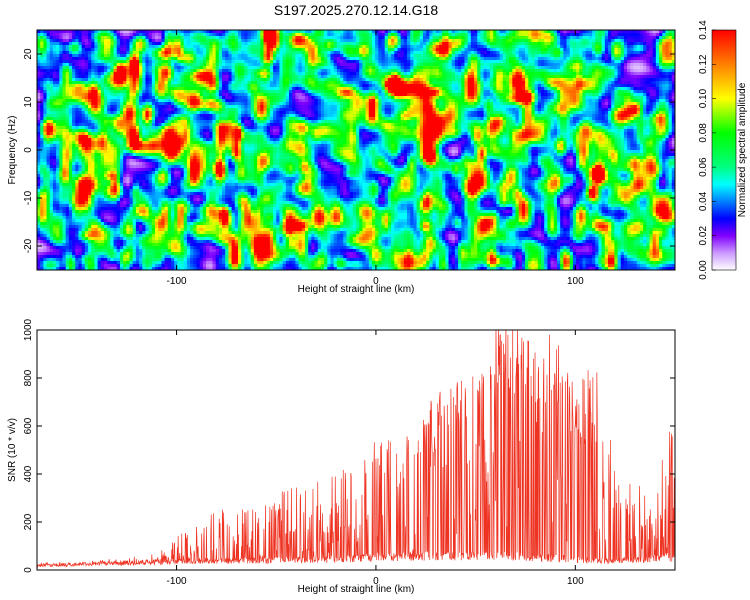  I want to click on chart-title: S197.2025.270.12.14.G18, so click(356, 10).